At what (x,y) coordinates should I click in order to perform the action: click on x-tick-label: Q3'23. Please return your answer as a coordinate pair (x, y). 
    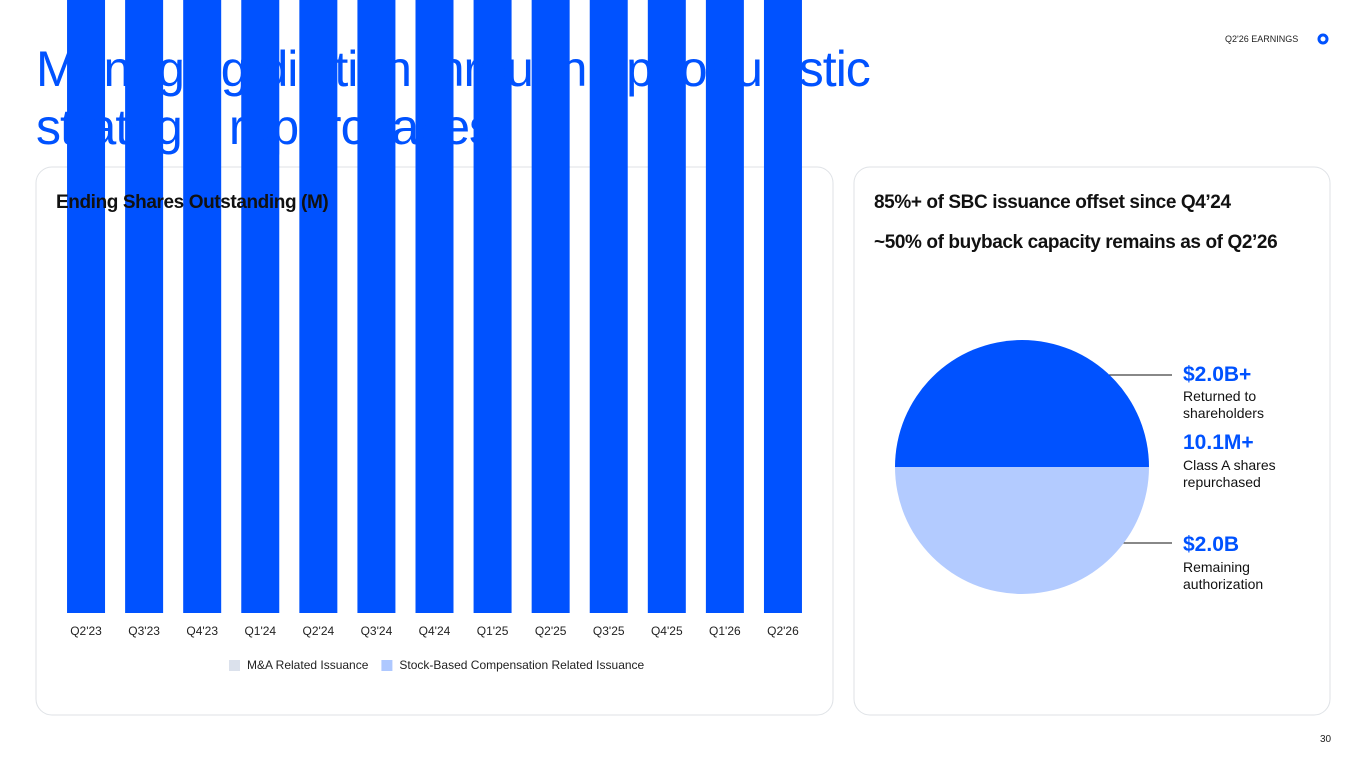
    Looking at the image, I should click on (144, 631).